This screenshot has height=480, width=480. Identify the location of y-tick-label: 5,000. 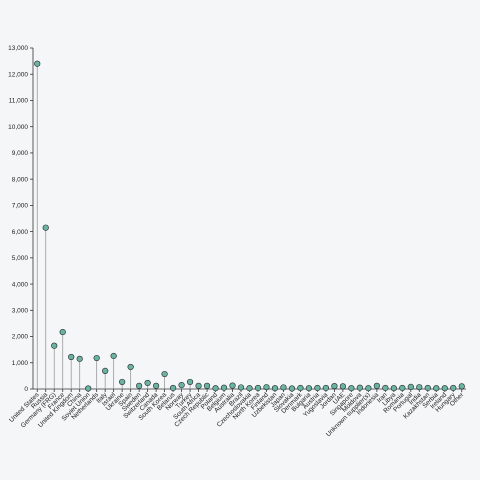
(20, 258).